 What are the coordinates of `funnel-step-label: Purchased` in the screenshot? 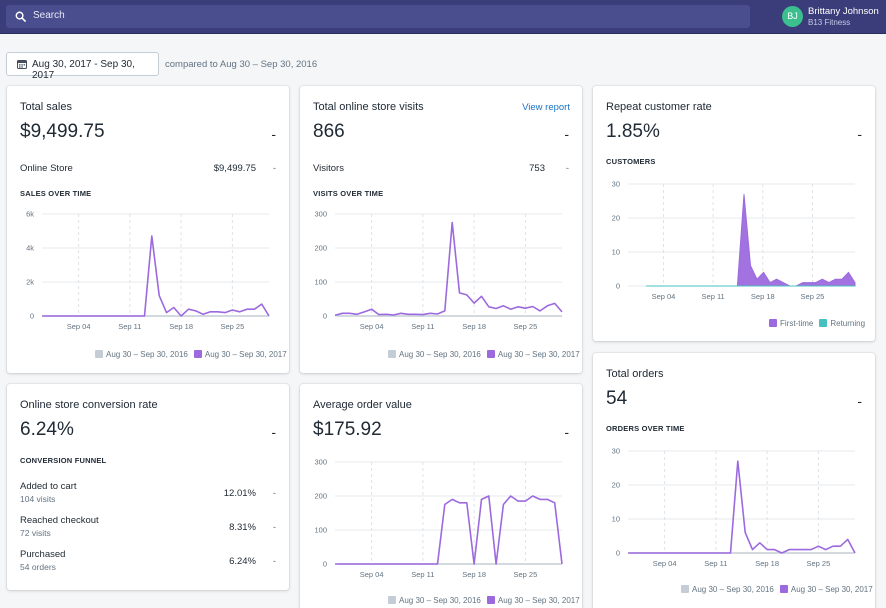 It's located at (43, 554).